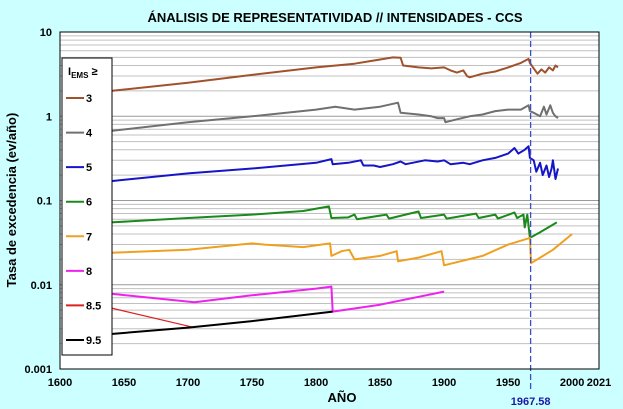  Describe the element at coordinates (60, 383) in the screenshot. I see `x-tick-label: 1600` at that location.